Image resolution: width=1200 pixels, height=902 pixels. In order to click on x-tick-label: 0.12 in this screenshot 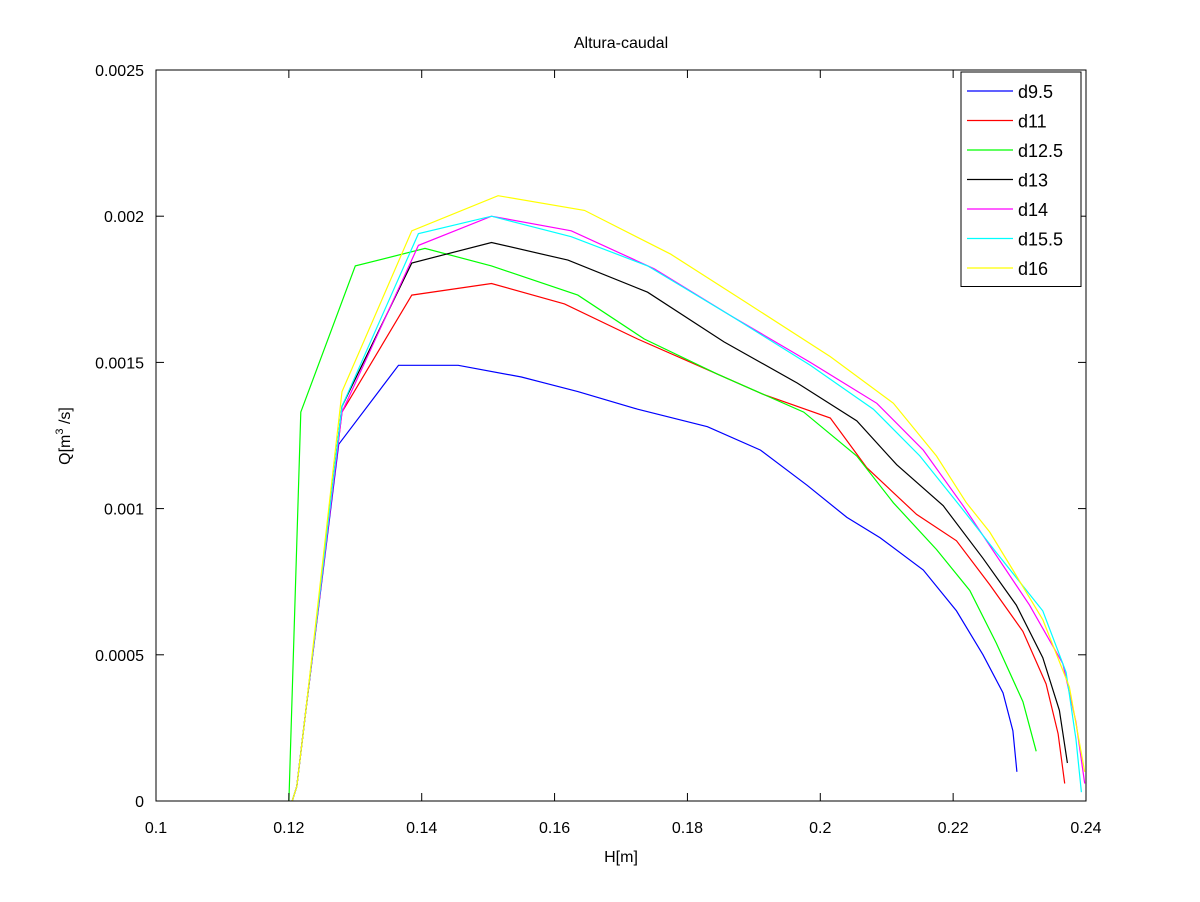, I will do `click(288, 828)`.